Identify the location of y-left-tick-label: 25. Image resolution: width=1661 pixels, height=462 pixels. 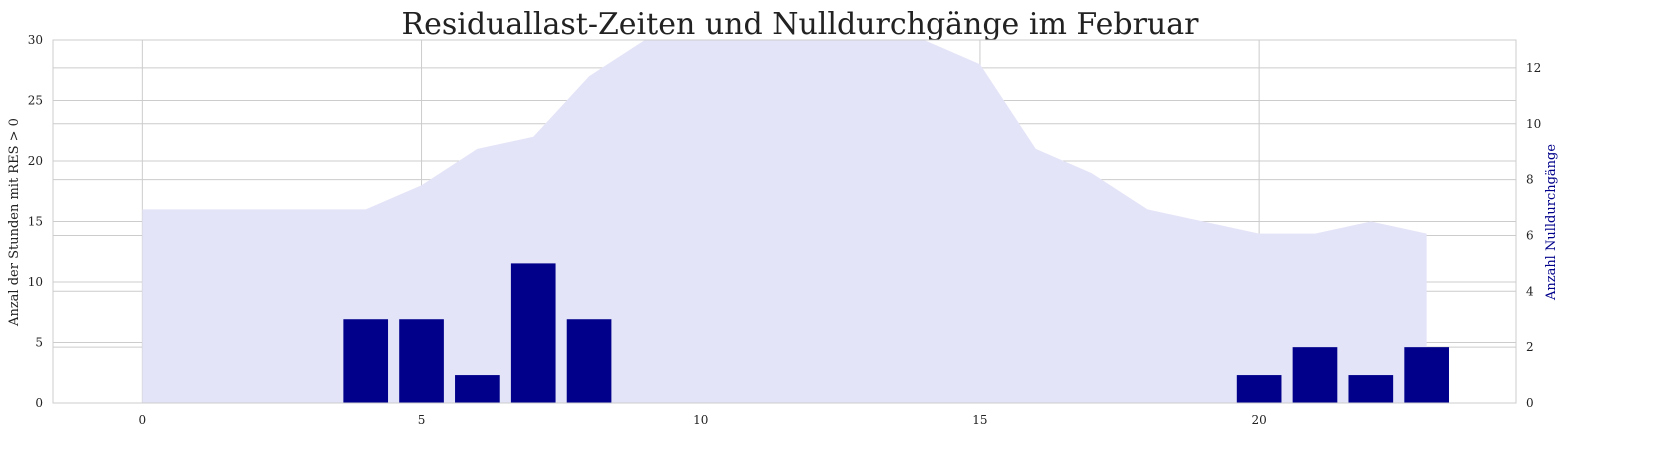
(35, 101).